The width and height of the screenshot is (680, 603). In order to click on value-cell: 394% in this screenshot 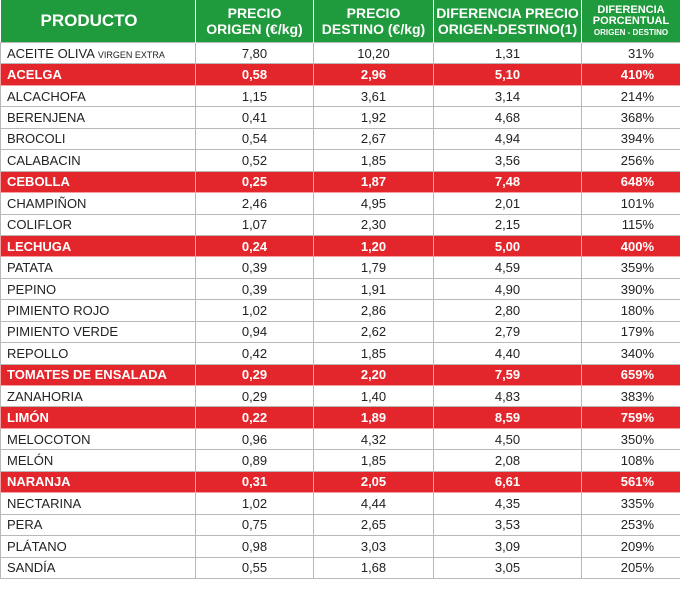, I will do `click(630, 139)`.